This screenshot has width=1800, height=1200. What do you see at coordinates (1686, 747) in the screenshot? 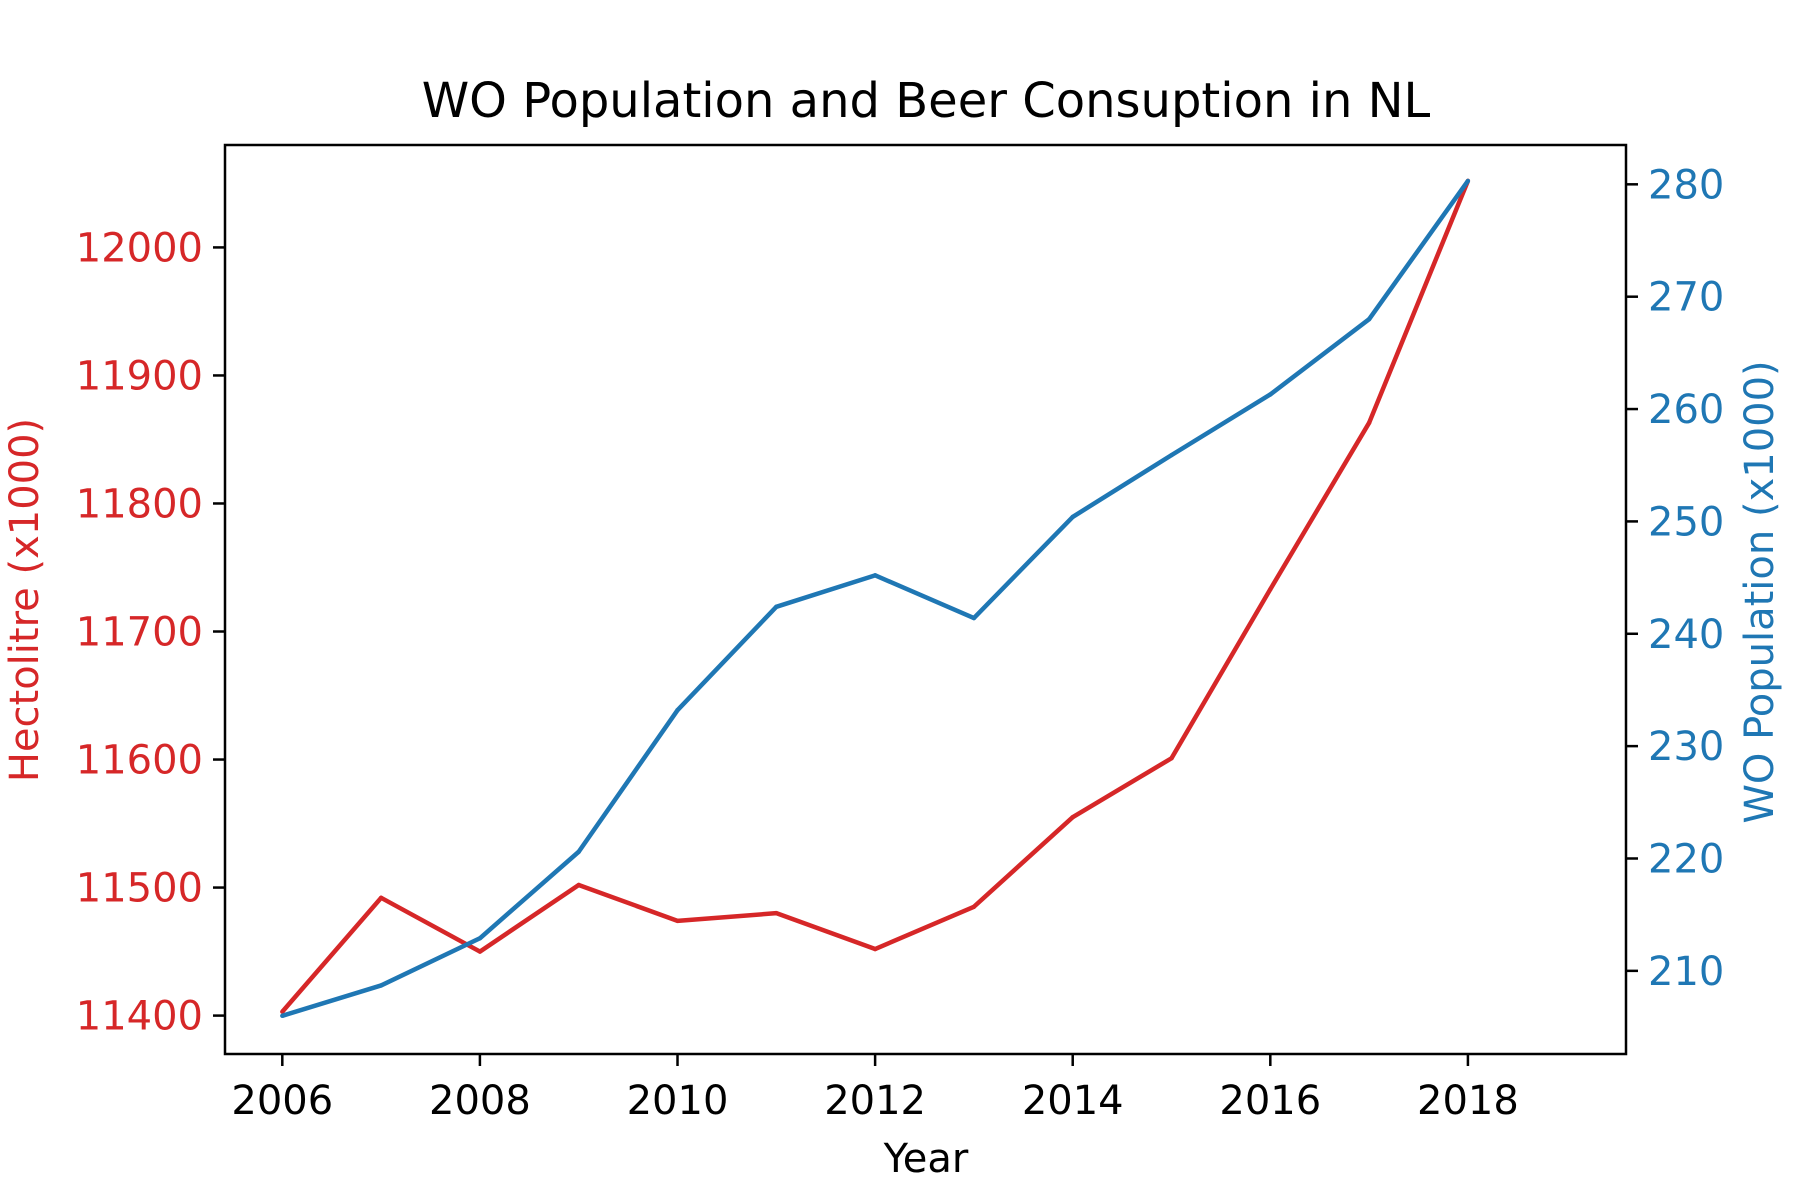
I see `right-y-tick-label: 230` at bounding box center [1686, 747].